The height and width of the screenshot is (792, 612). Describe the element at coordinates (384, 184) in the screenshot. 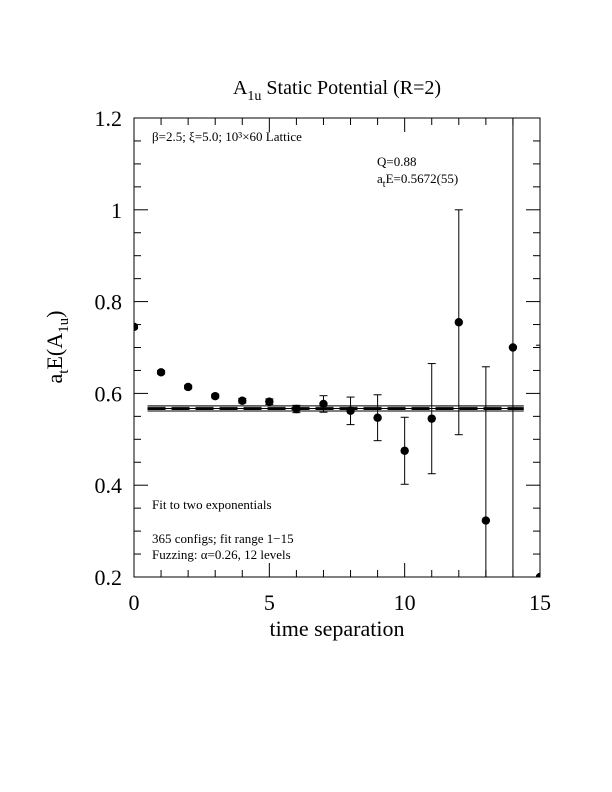

I see `annotation-part: t` at that location.